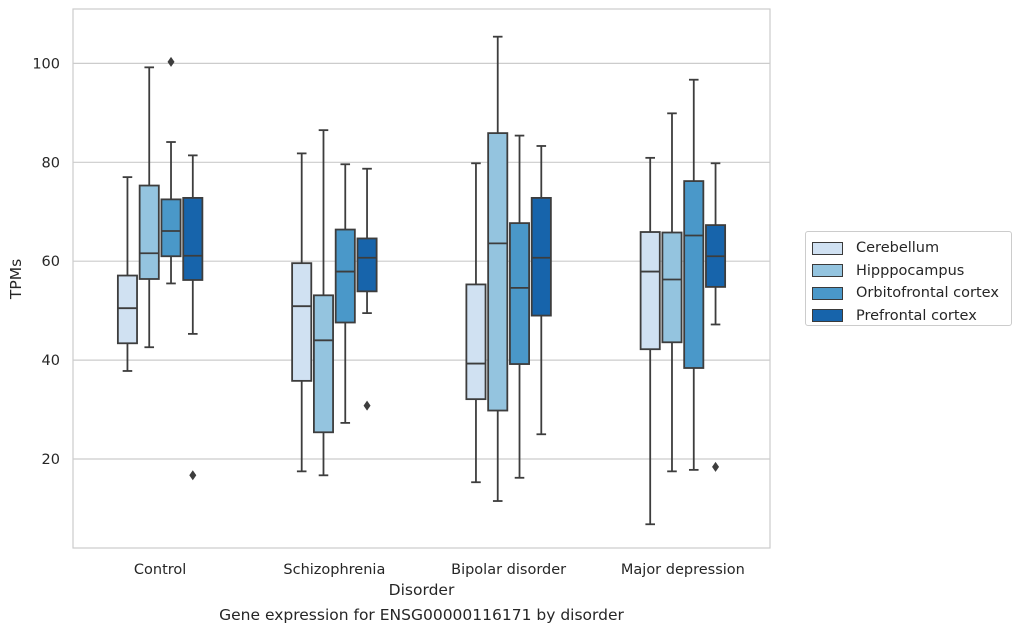 This screenshot has width=1023, height=634. Describe the element at coordinates (171, 170) in the screenshot. I see `box-orbitofrontal-cortex-control` at that location.